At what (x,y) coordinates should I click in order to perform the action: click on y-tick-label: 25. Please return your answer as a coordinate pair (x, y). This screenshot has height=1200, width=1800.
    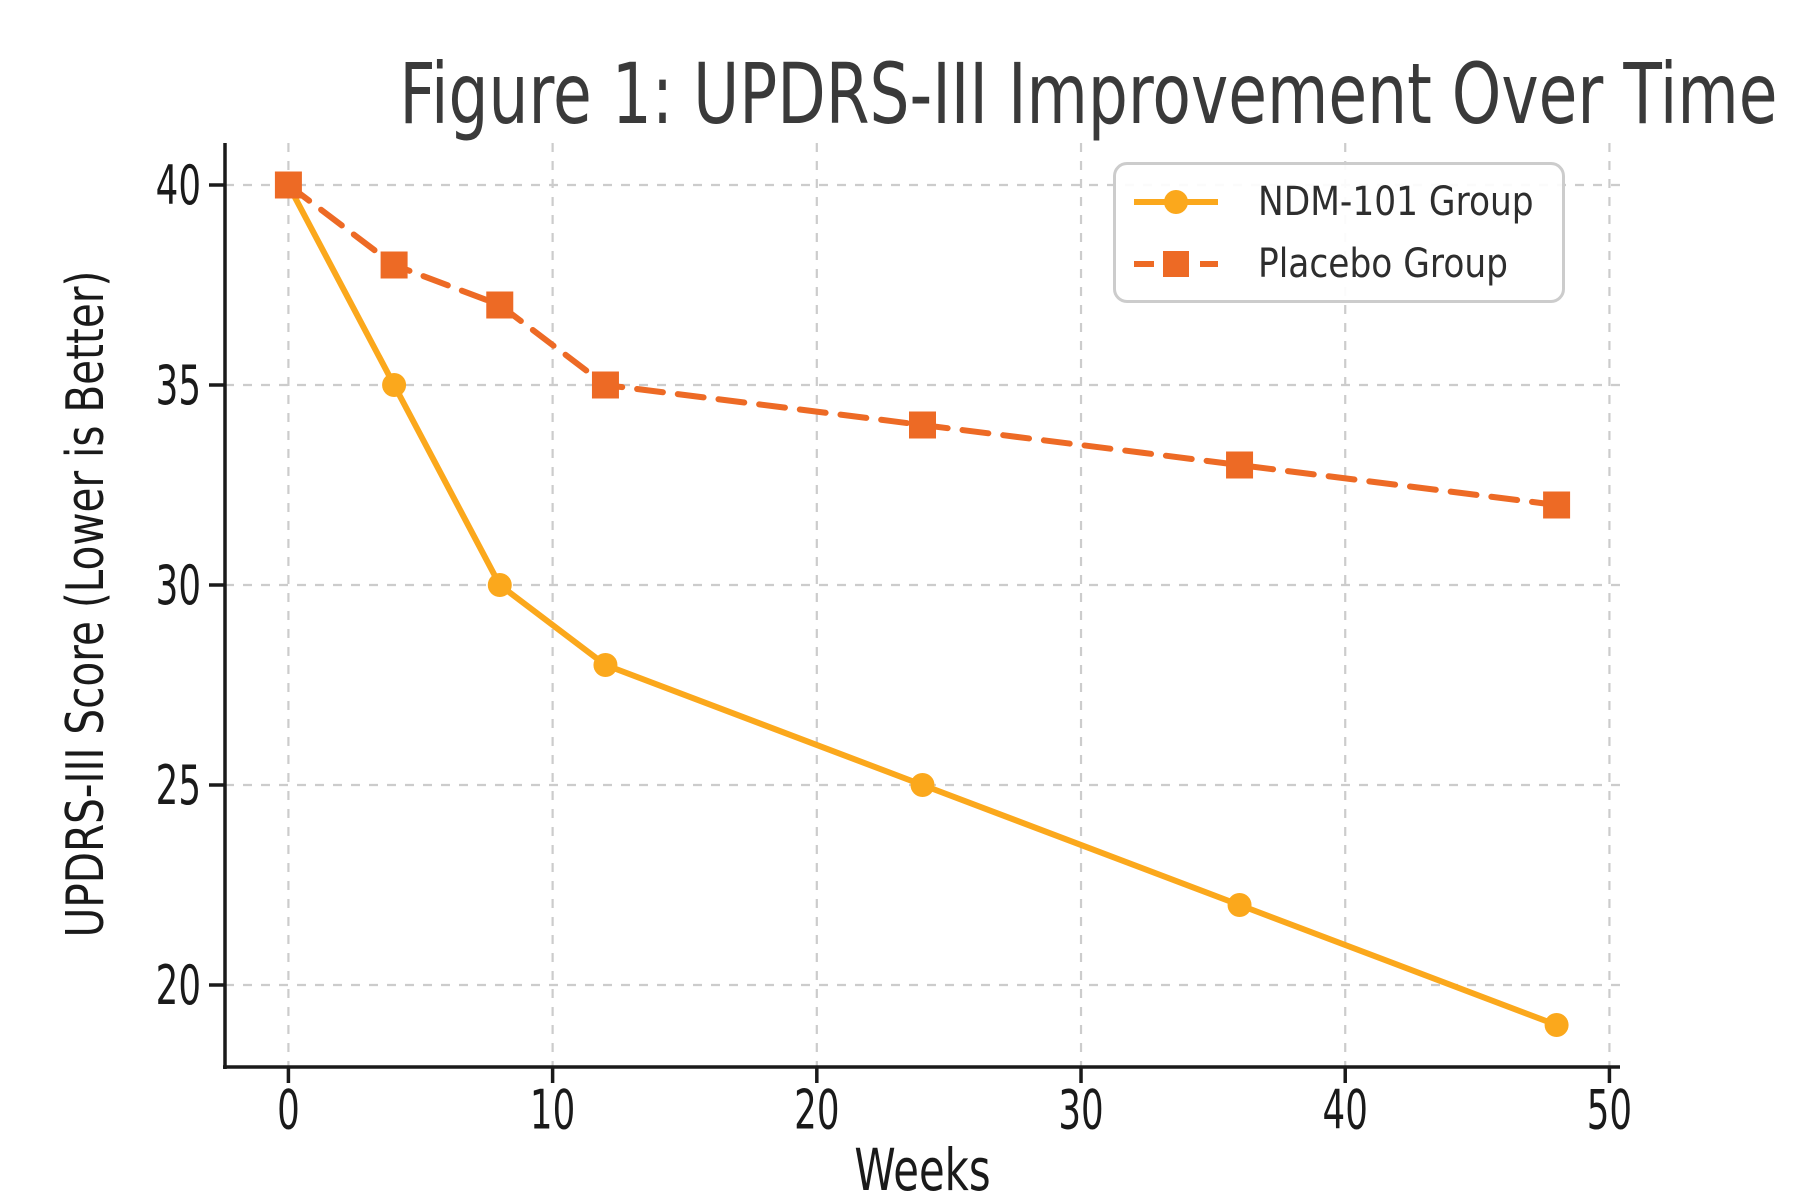
    Looking at the image, I should click on (178, 785).